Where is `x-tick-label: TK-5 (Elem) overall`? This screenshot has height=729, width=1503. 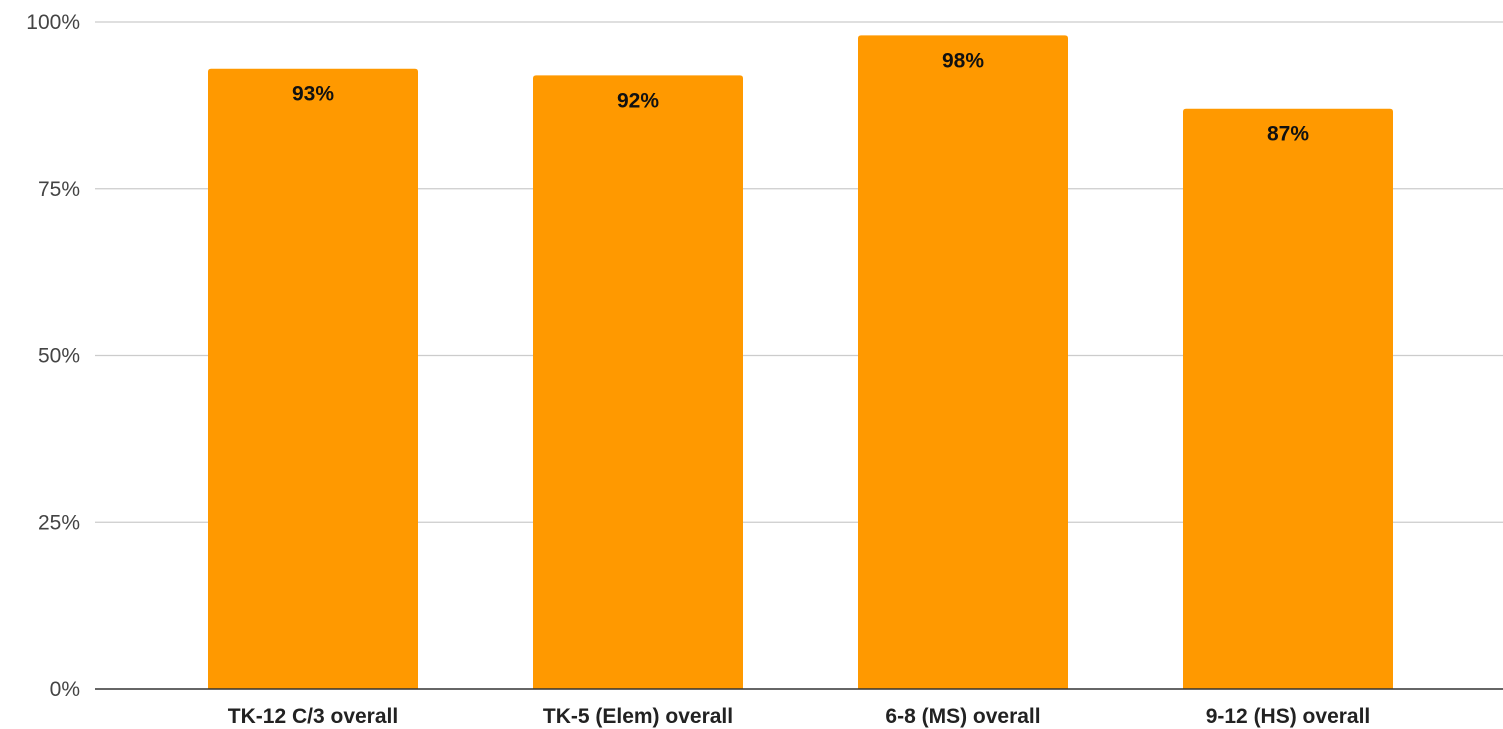 x-tick-label: TK-5 (Elem) overall is located at coordinates (638, 716).